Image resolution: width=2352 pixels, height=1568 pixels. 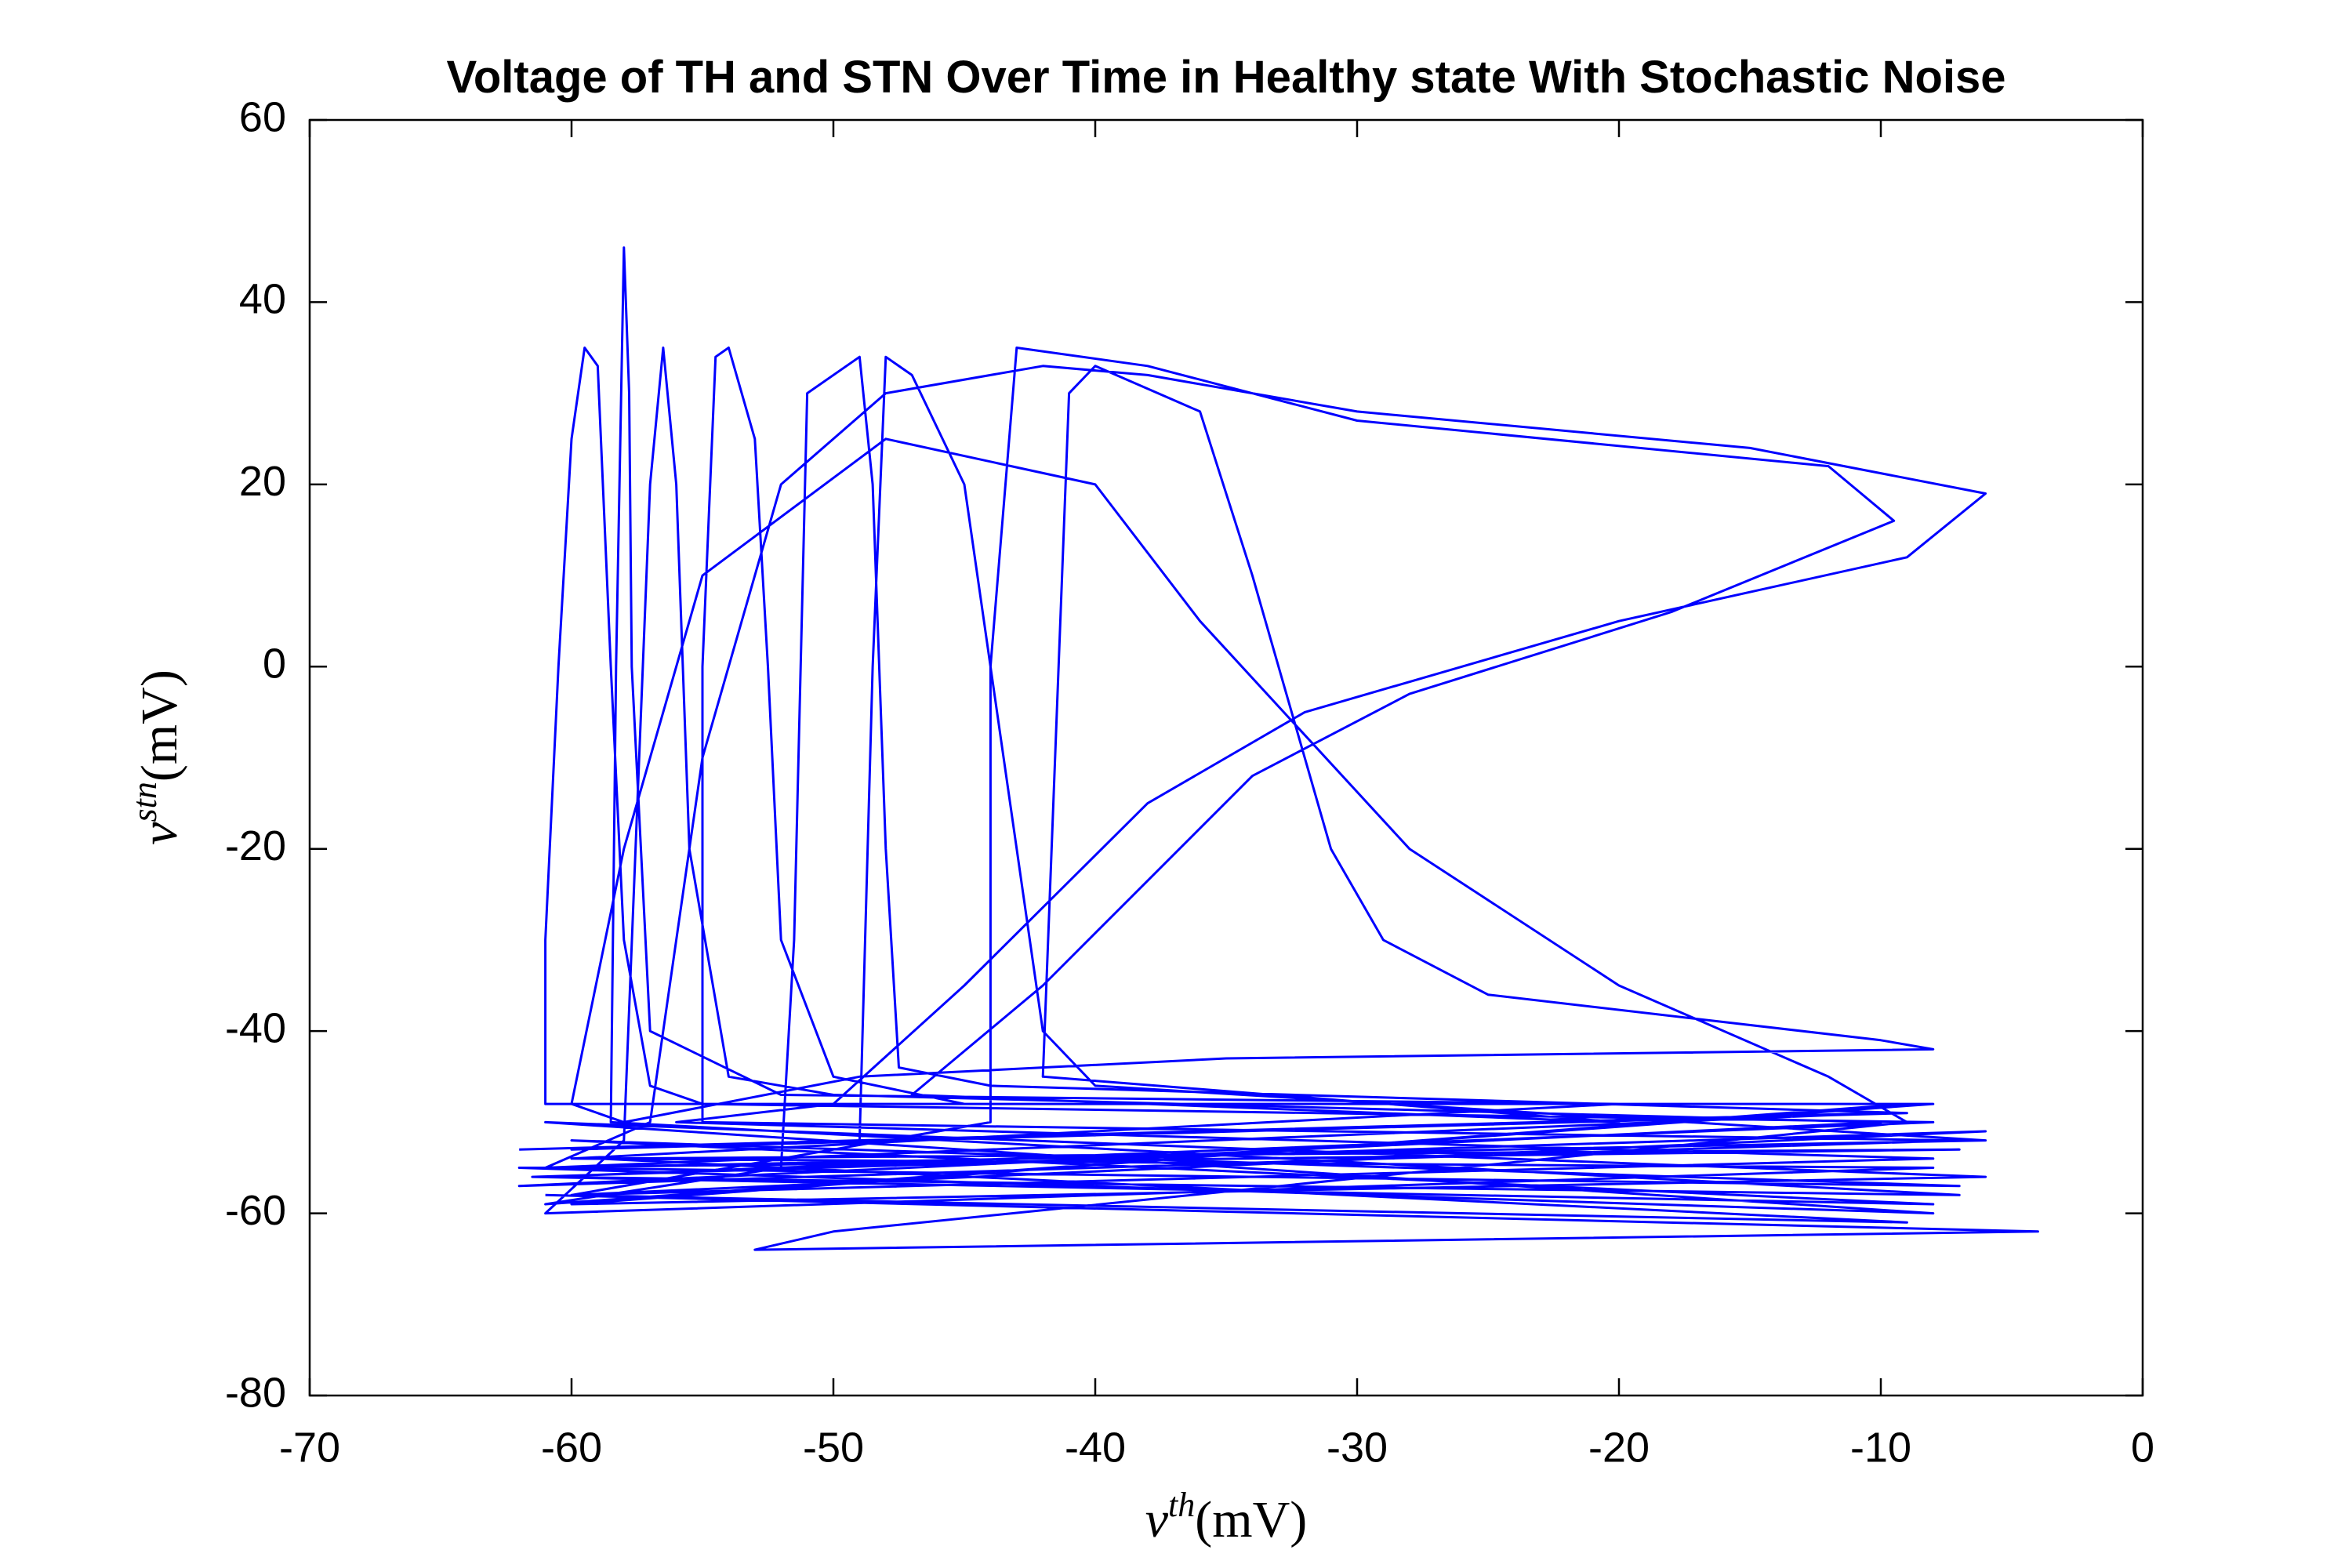 I want to click on y-tick-label: 20, so click(x=262, y=482).